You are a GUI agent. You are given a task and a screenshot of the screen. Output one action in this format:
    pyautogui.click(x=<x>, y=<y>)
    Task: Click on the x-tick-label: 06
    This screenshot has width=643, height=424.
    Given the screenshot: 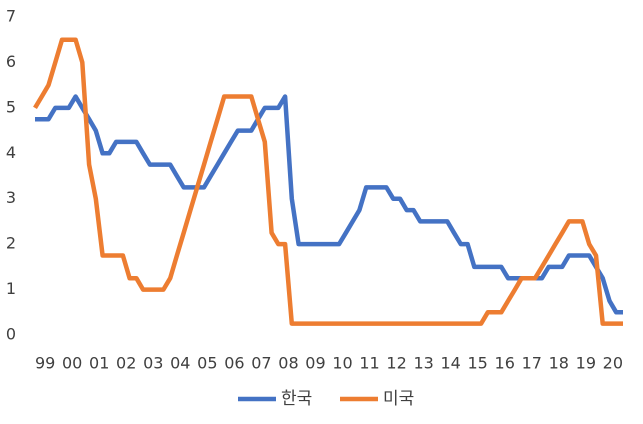 What is the action you would take?
    pyautogui.click(x=234, y=363)
    